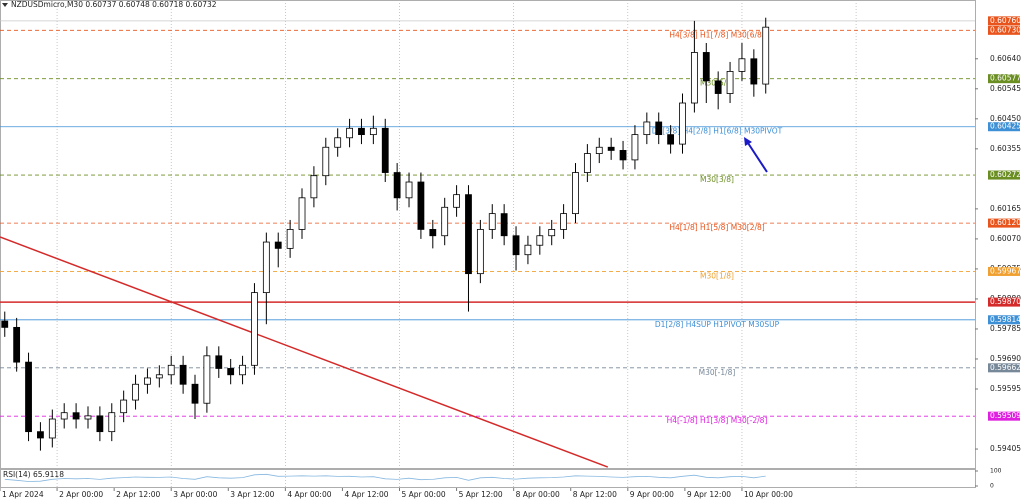  Describe the element at coordinates (1005, 319) in the screenshot. I see `price-label: 0.59814` at that location.